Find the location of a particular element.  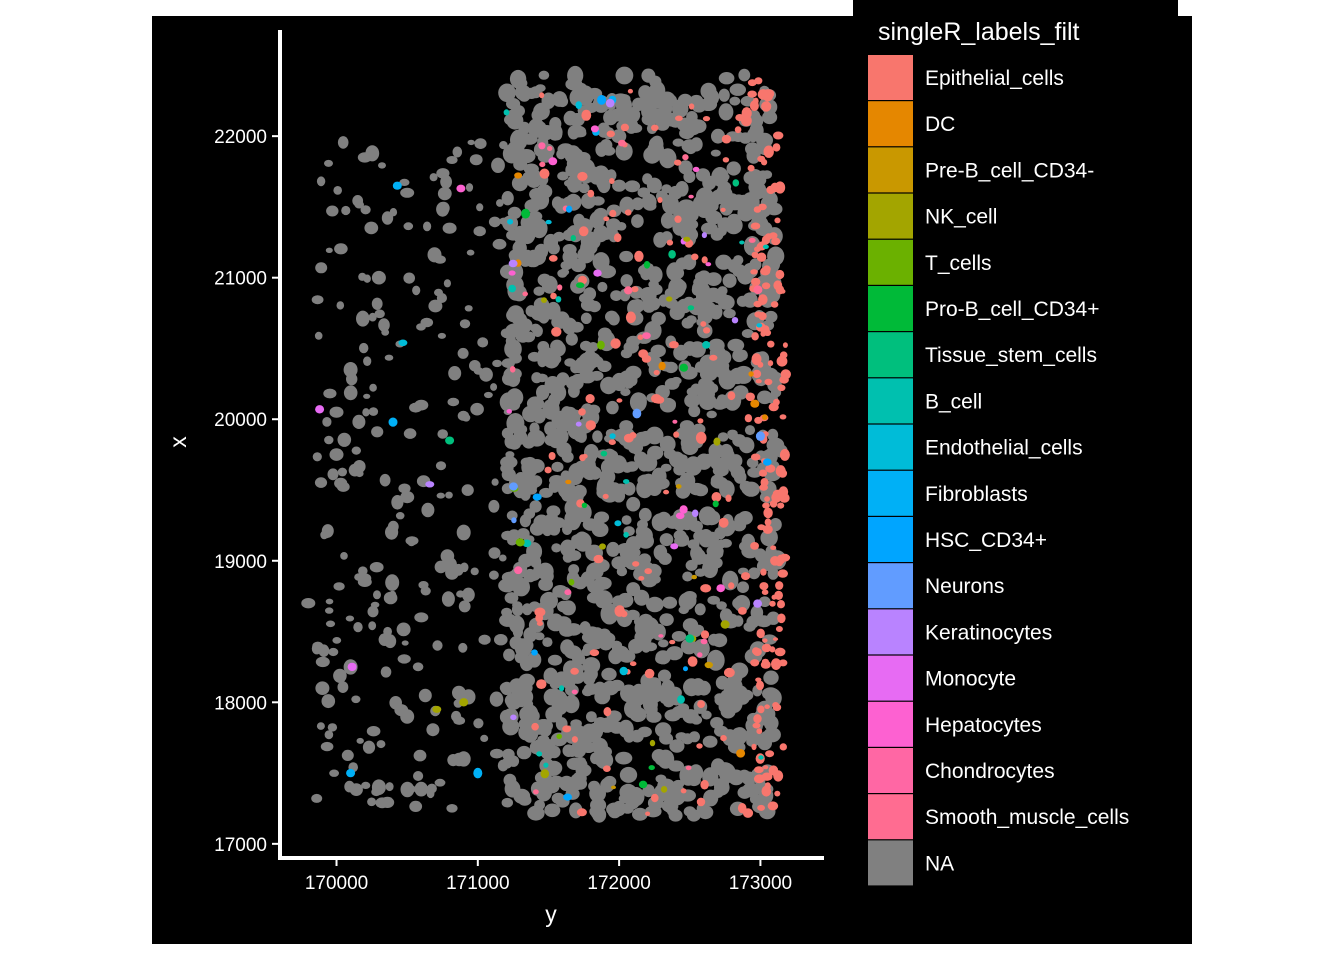

legend-key-label: Tissue_stem_cells is located at coordinates (1011, 355).